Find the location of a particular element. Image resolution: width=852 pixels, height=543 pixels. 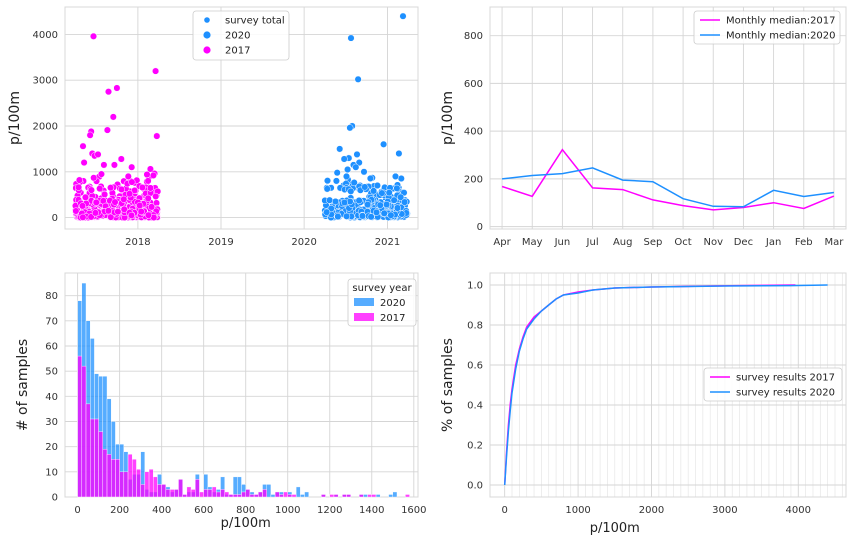

y-tick-label: 0.0 is located at coordinates (475, 486).